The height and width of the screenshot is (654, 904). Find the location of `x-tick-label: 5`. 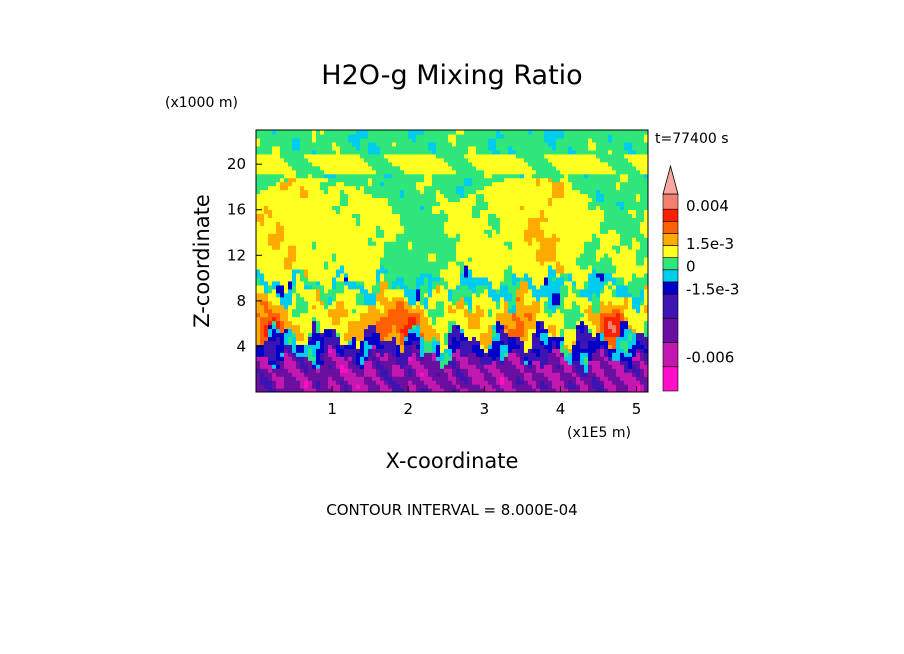

x-tick-label: 5 is located at coordinates (637, 409).